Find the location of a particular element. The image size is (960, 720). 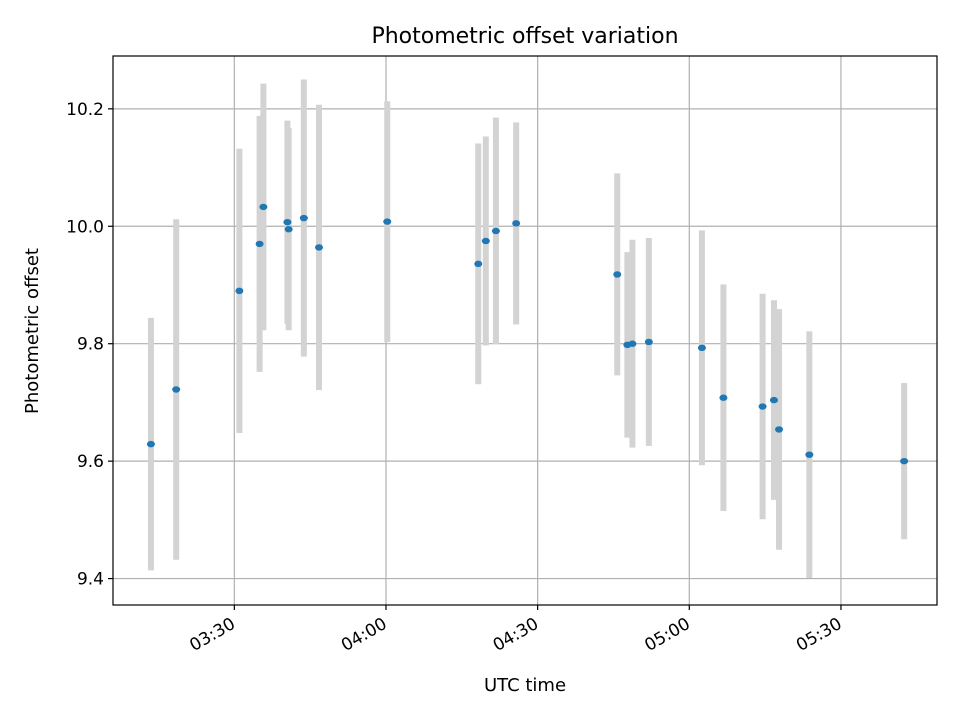

y-tick-label: 10.0 is located at coordinates (85, 227).